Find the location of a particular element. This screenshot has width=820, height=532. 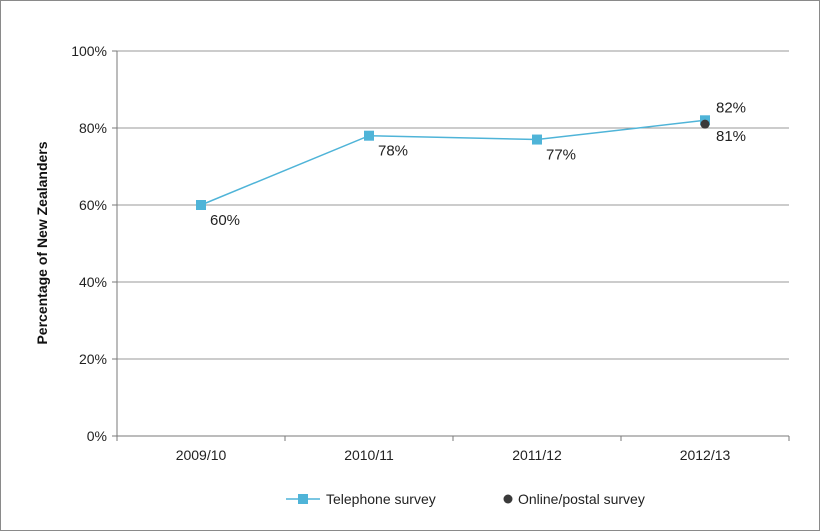

y-tick-label: 80% is located at coordinates (93, 128).